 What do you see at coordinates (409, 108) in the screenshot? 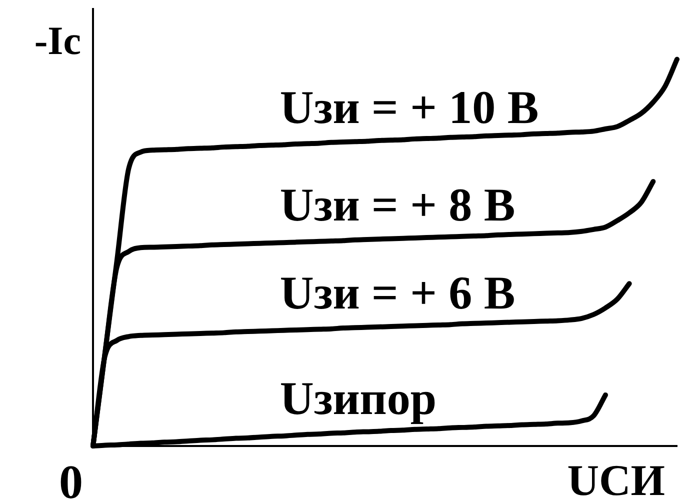
I see `series-label: Uзи = + 10 В` at bounding box center [409, 108].